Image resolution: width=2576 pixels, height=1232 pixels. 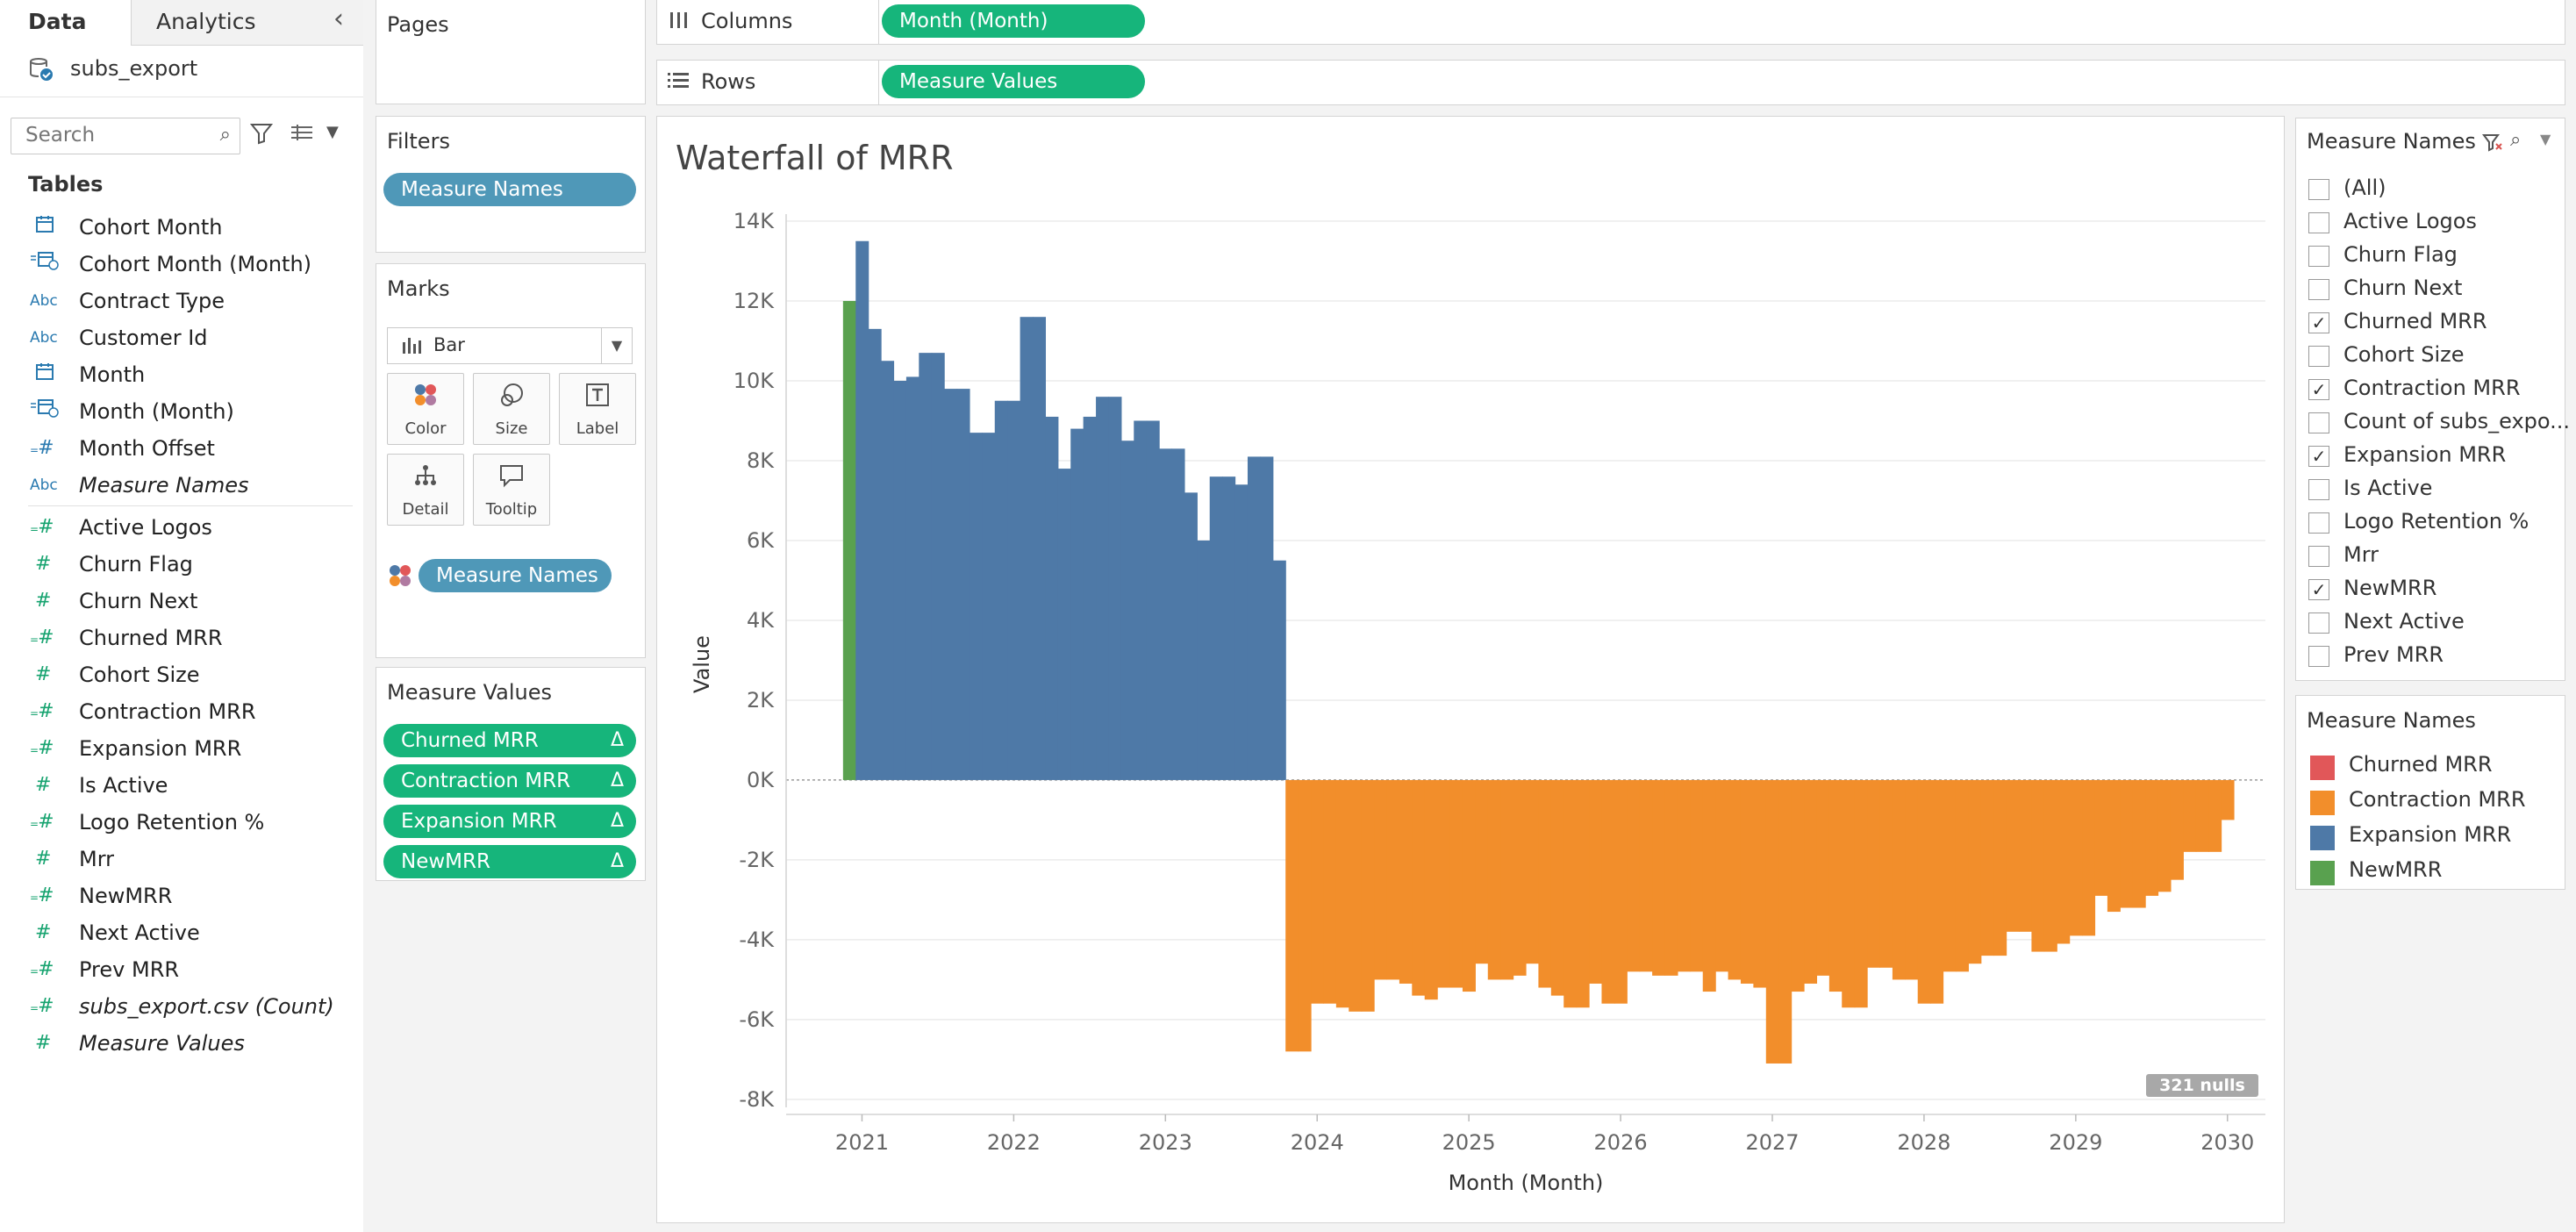 I want to click on field-item: =# Churned MRR, so click(x=181, y=638).